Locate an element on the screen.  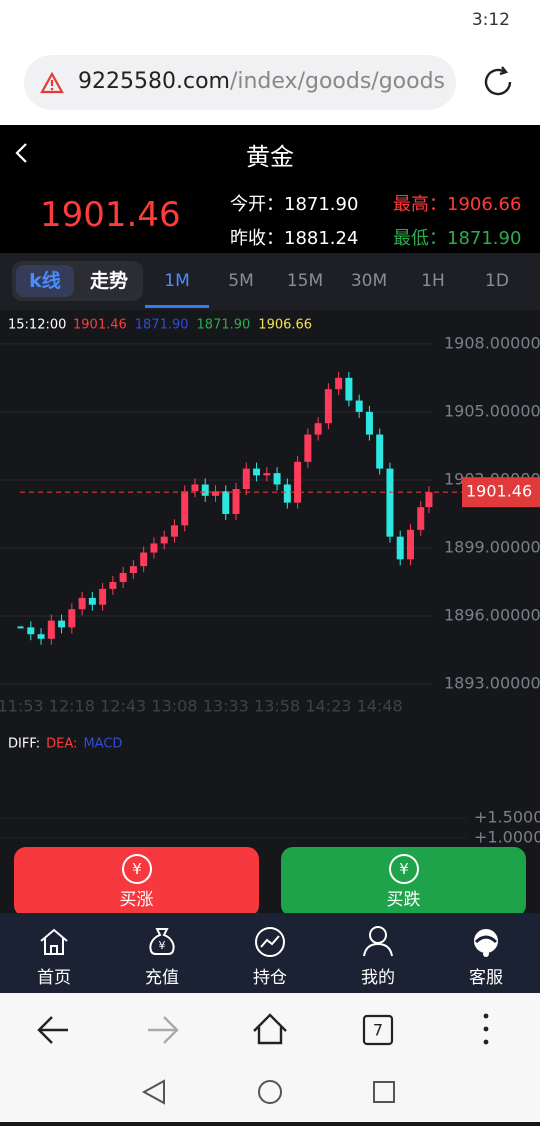
nav-deposit: ¥ 充值 is located at coordinates (162, 953).